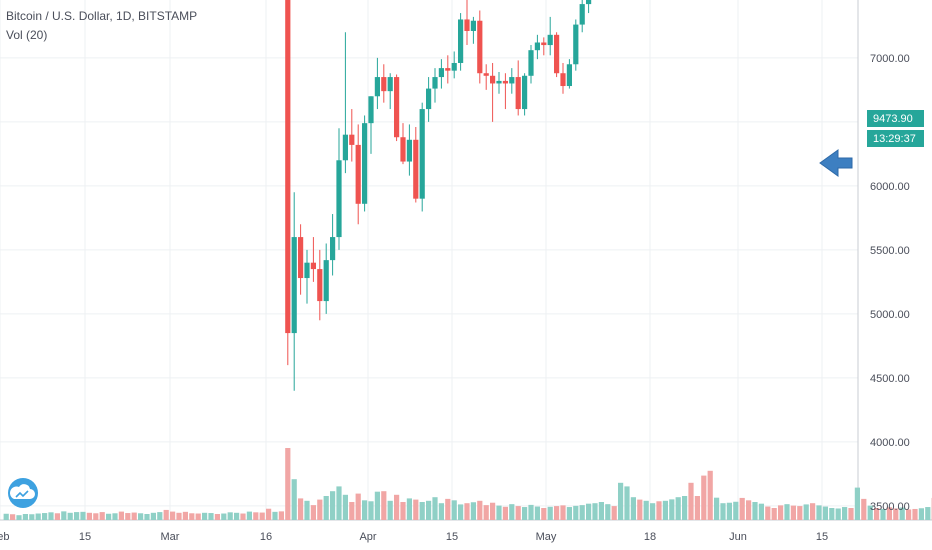  I want to click on price-tick-label: 7500.00, so click(890, 0).